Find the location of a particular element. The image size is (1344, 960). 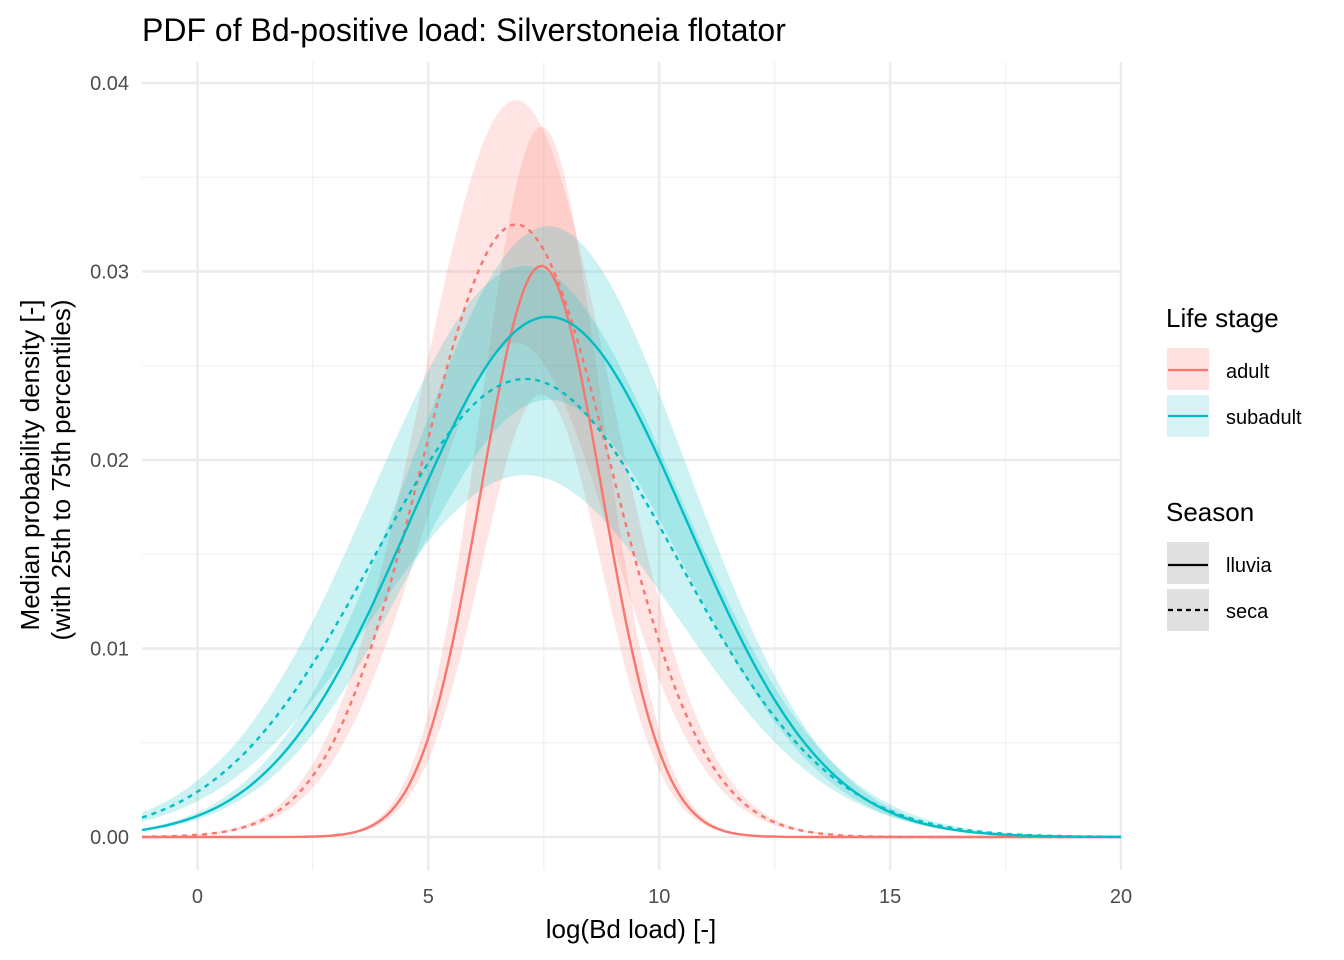

legend-label-adult: adult is located at coordinates (1248, 372).